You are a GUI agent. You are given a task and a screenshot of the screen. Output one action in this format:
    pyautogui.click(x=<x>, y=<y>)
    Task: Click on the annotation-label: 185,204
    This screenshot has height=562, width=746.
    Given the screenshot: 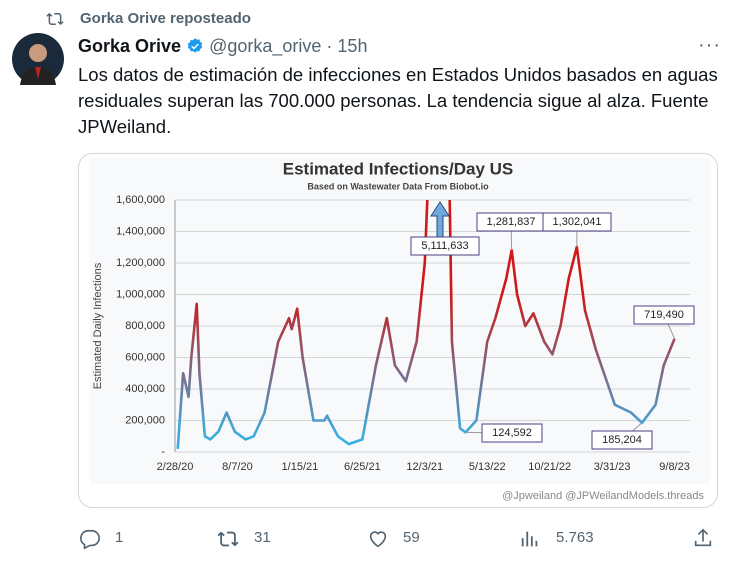 What is the action you would take?
    pyautogui.click(x=622, y=440)
    